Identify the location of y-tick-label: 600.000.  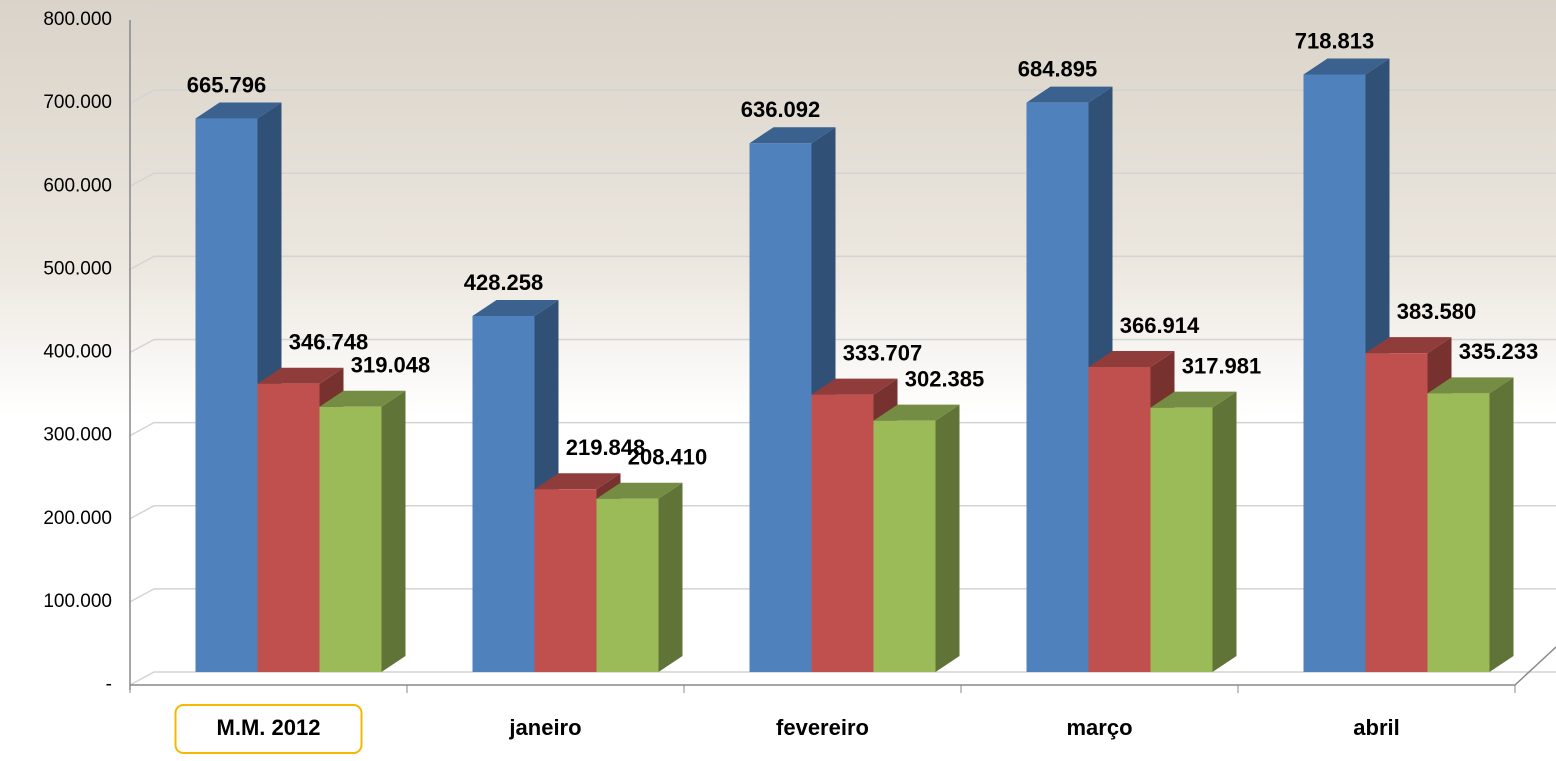
(77, 185).